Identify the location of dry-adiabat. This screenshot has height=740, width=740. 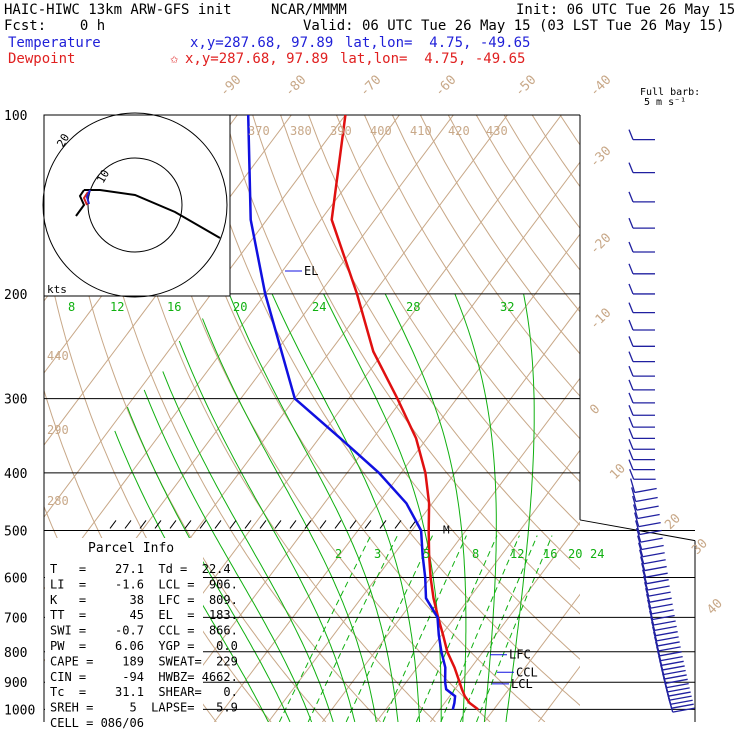
(485, 256).